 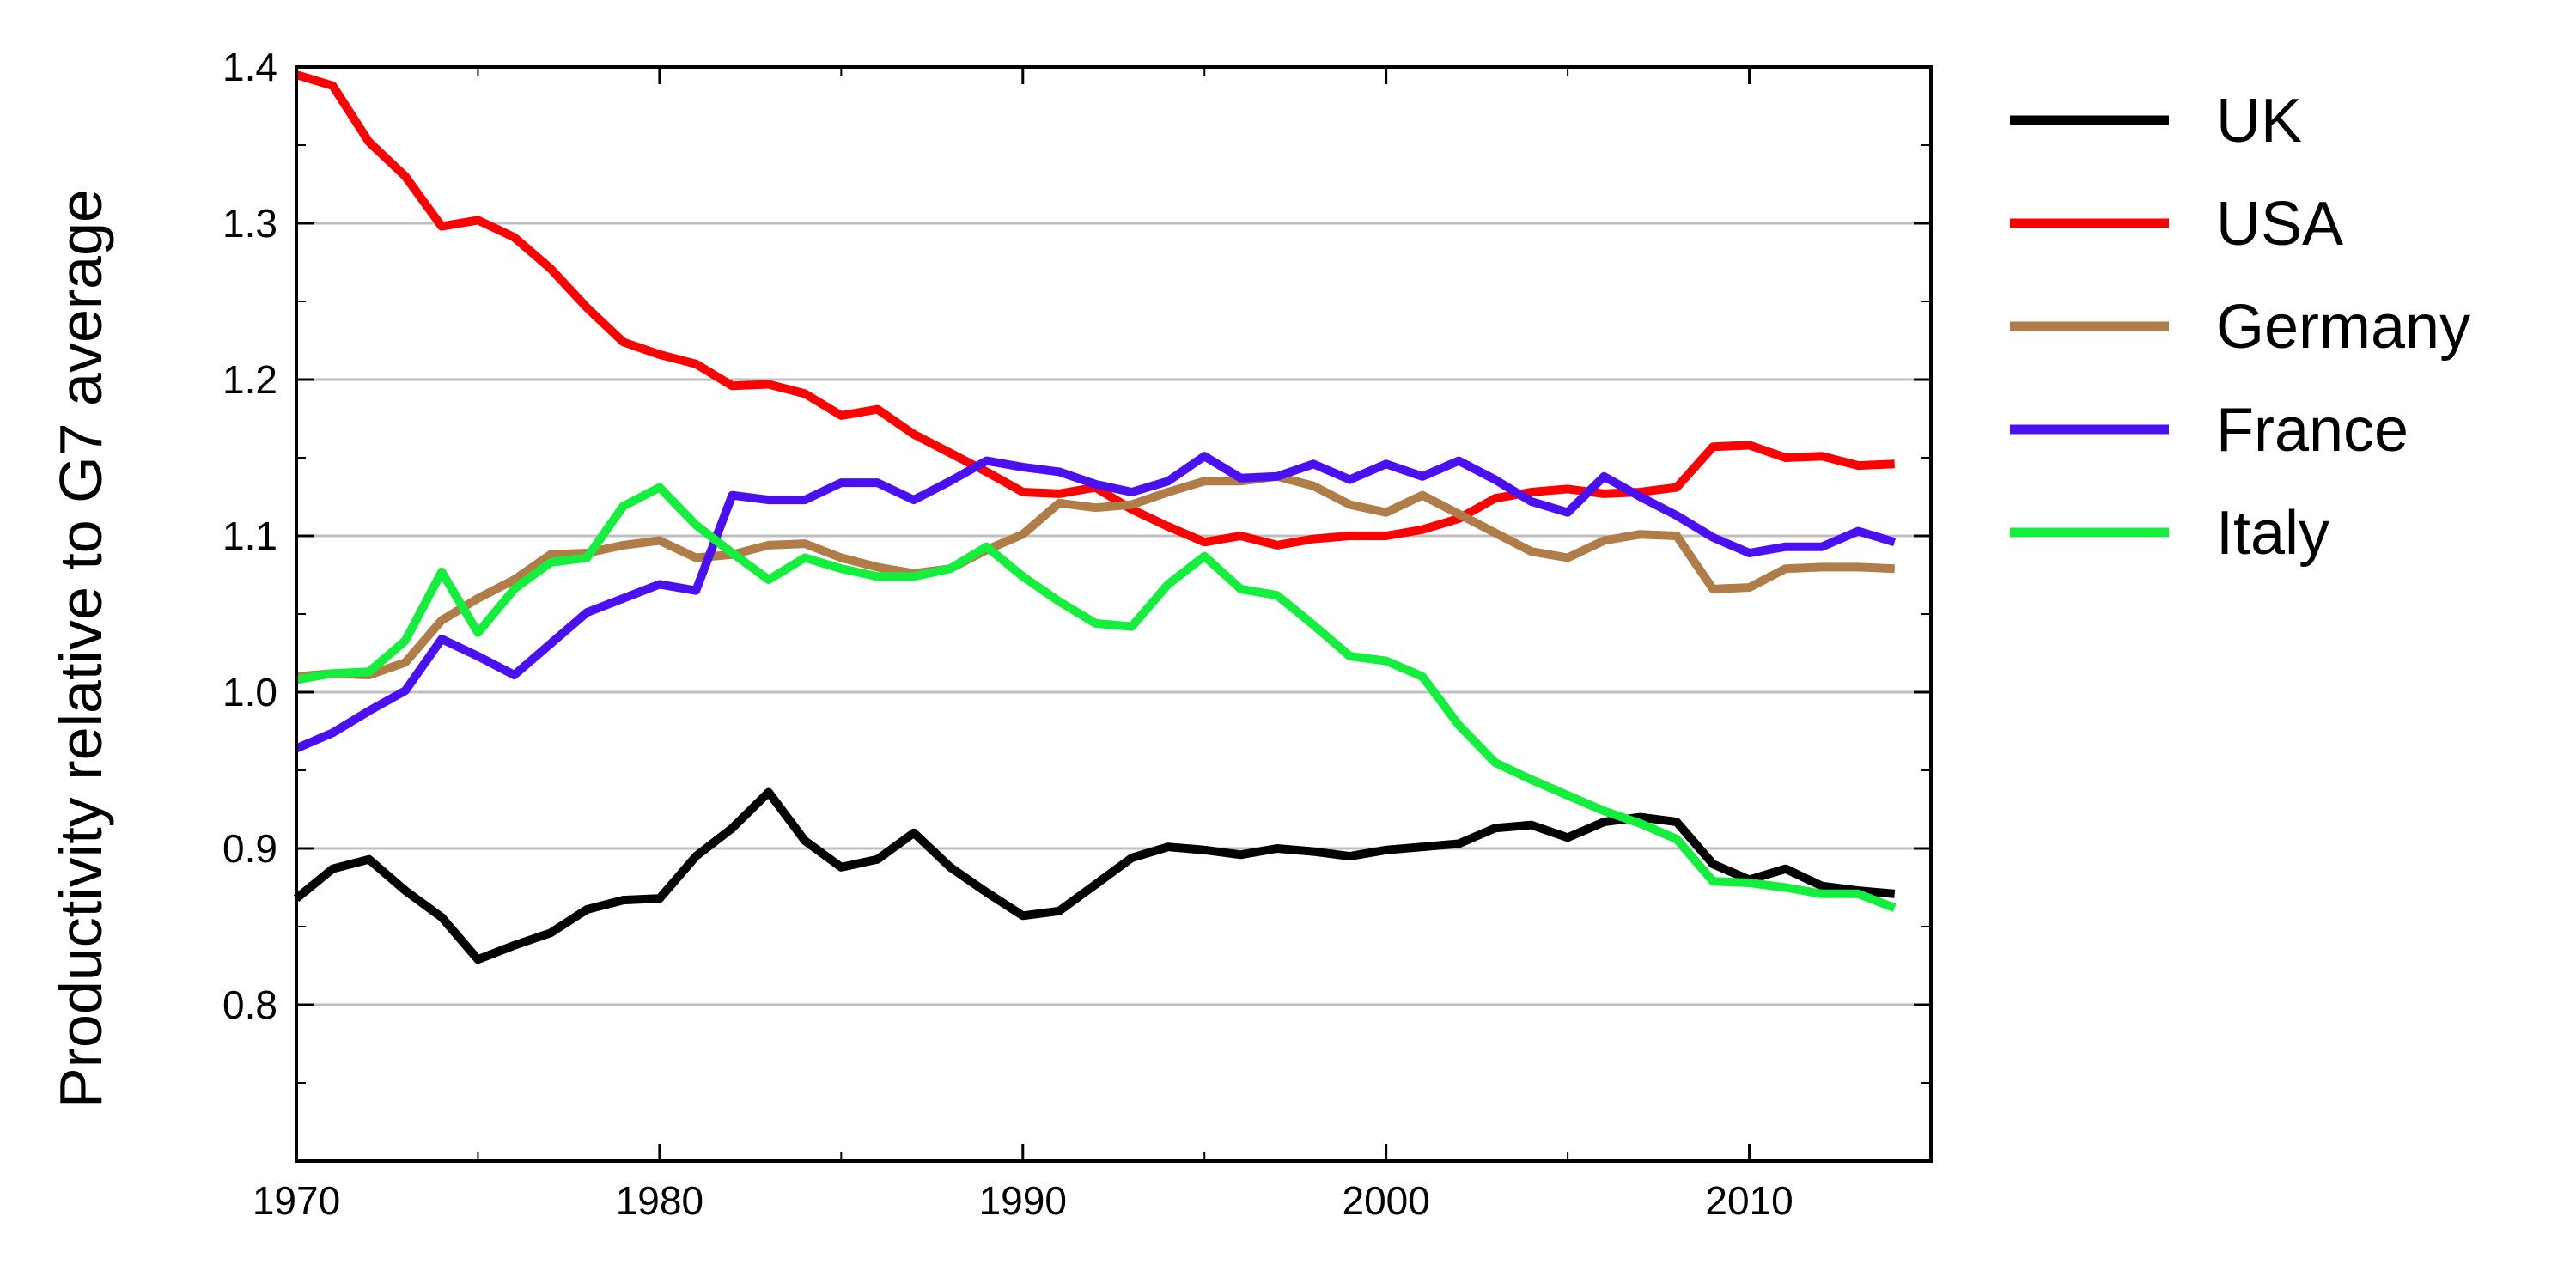 I want to click on series-line-germany, so click(x=1095, y=576).